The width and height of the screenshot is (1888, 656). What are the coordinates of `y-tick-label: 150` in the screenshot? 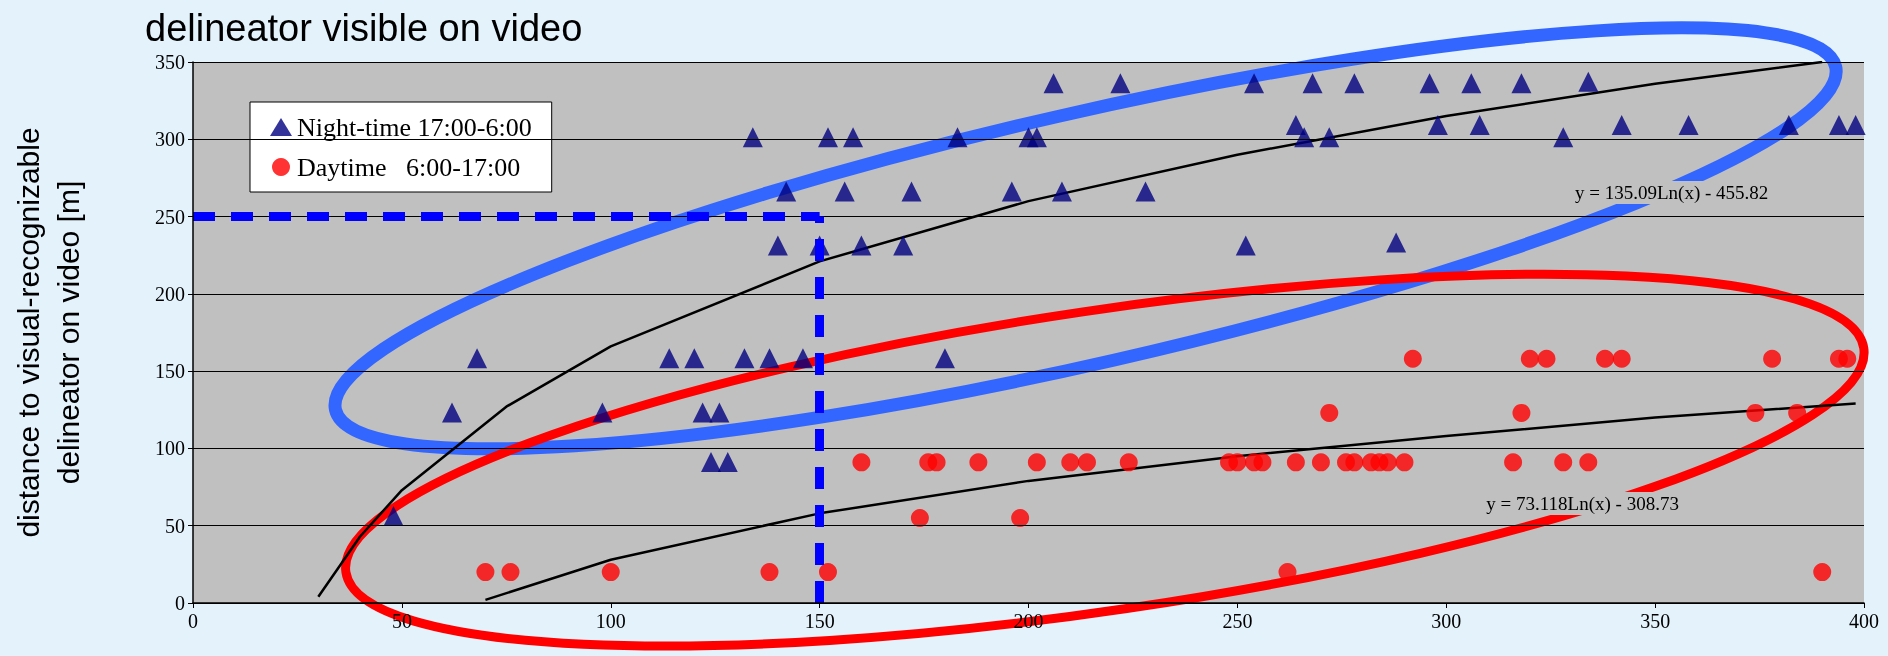 It's located at (170, 371).